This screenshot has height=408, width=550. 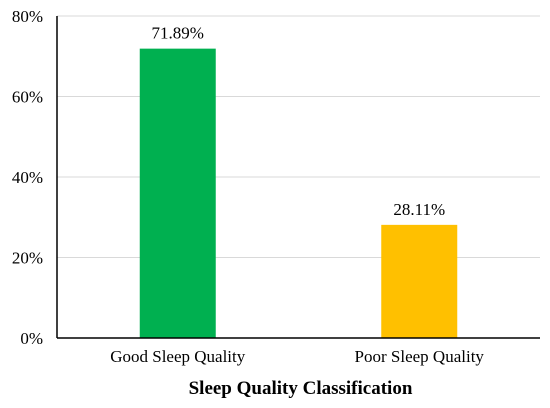 What do you see at coordinates (419, 209) in the screenshot?
I see `data-label: 28.11%` at bounding box center [419, 209].